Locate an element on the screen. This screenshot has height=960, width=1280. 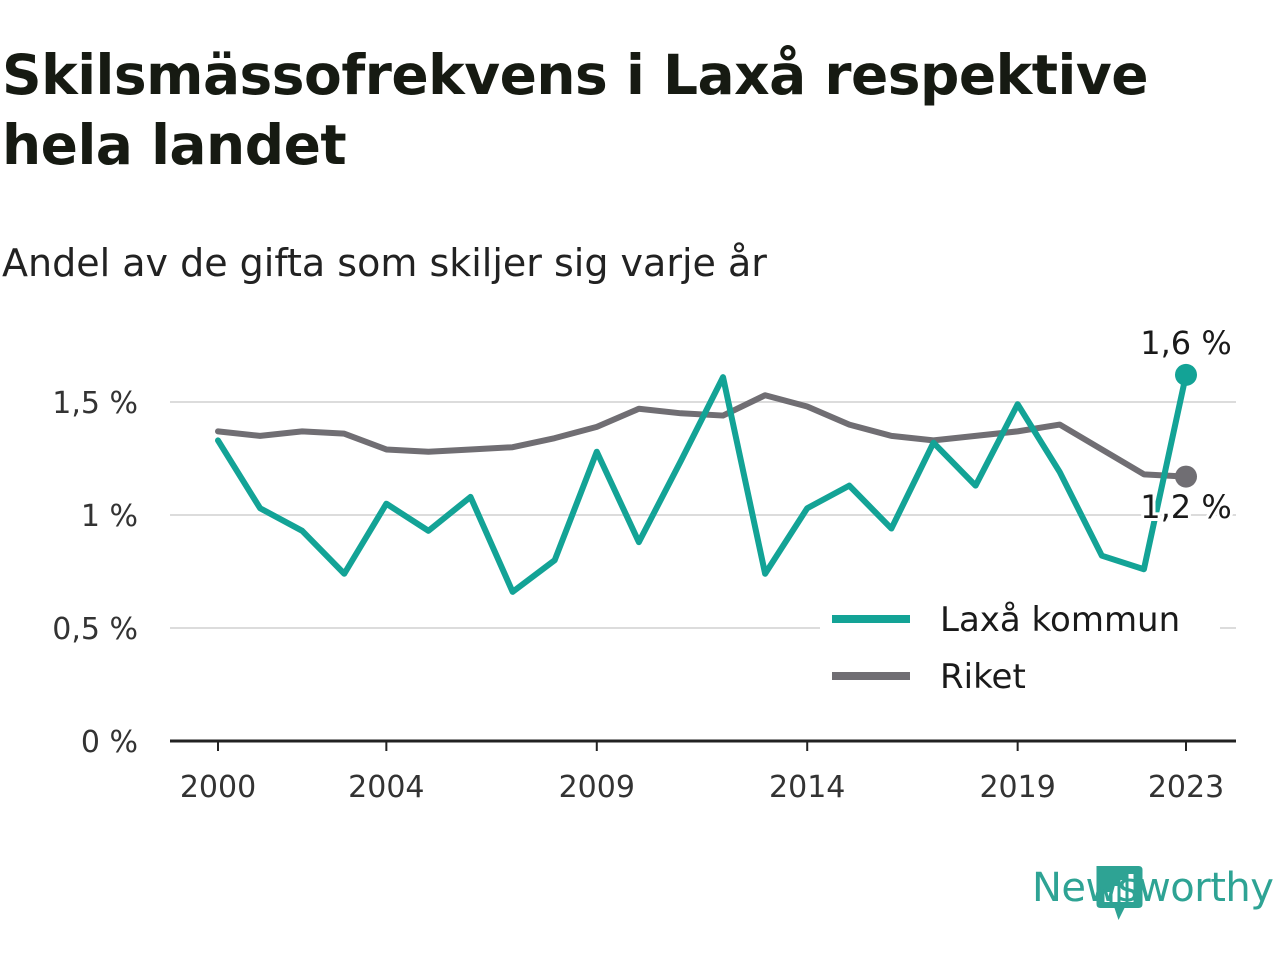
end-label: 1,6 % is located at coordinates (1185, 343).